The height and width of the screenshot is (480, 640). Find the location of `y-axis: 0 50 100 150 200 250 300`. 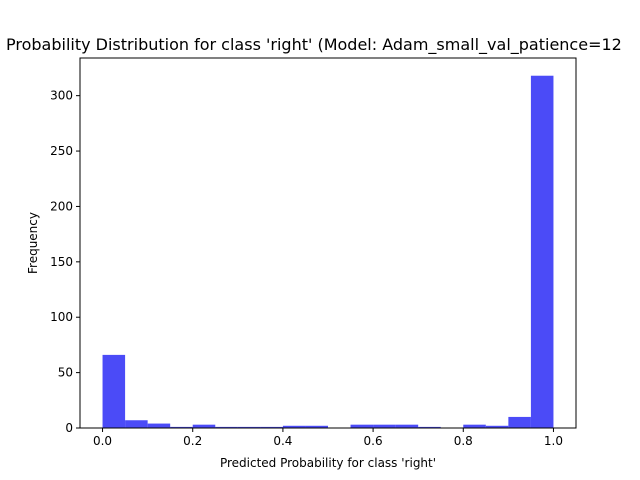

y-axis: 0 50 100 150 200 250 300 is located at coordinates (65, 262).